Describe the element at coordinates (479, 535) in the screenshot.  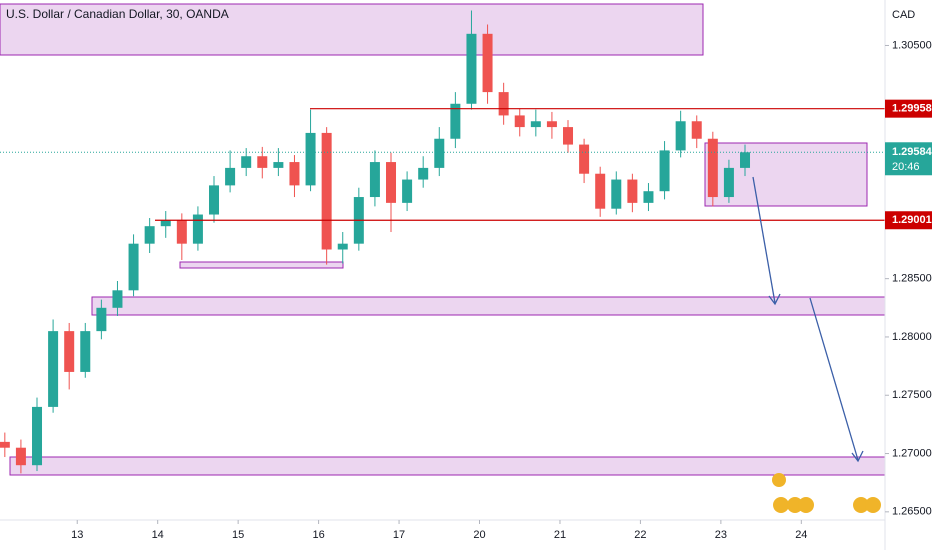
I see `x-tick-label: 20` at that location.